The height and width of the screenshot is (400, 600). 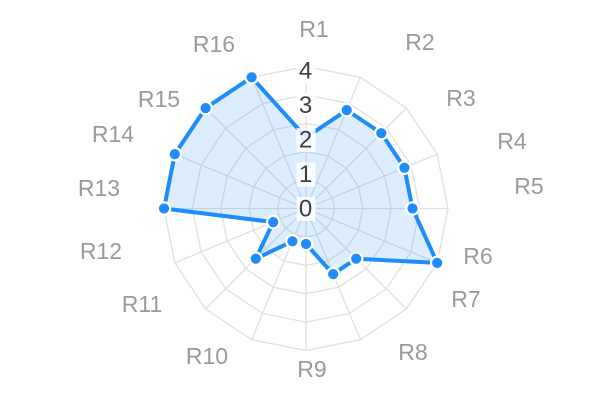 What do you see at coordinates (251, 77) in the screenshot?
I see `data-point-R16` at bounding box center [251, 77].